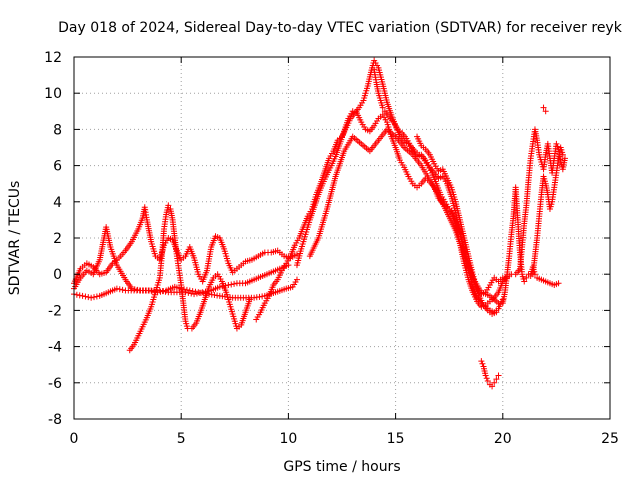  Describe the element at coordinates (57, 275) in the screenshot. I see `y-tick-label: 0` at that location.